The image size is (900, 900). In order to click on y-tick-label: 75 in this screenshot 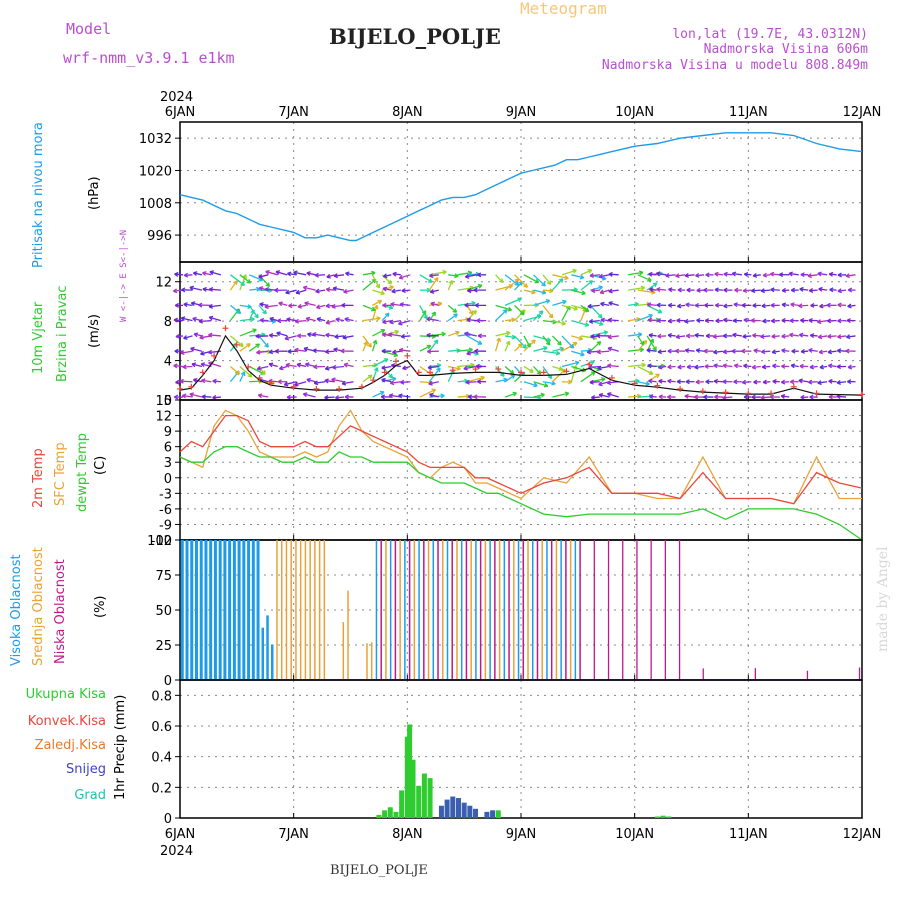, I will do `click(163, 576)`.